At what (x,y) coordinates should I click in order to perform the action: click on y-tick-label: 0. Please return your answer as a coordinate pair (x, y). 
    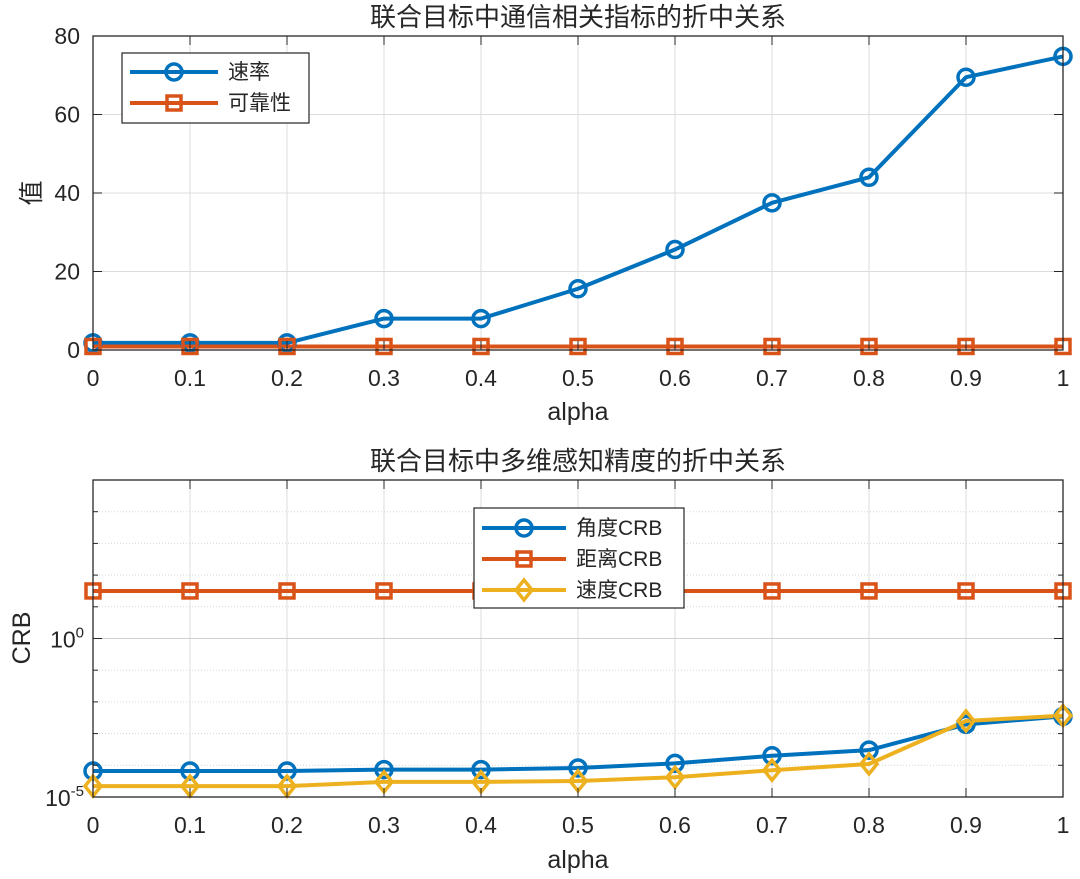
    Looking at the image, I should click on (73, 350).